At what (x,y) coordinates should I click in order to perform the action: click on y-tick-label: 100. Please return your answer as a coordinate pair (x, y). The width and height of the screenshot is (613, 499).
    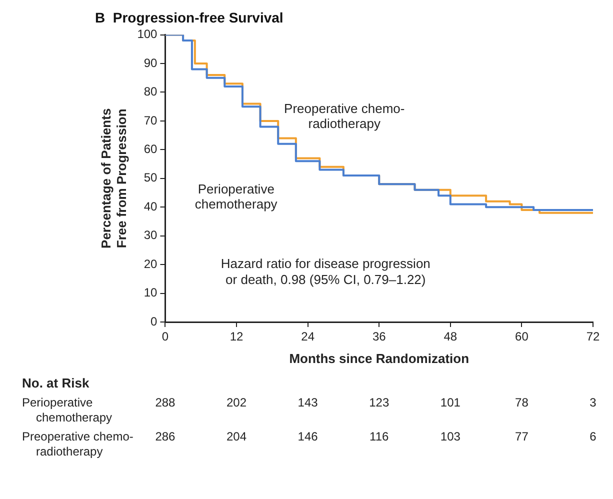
    Looking at the image, I should click on (147, 34).